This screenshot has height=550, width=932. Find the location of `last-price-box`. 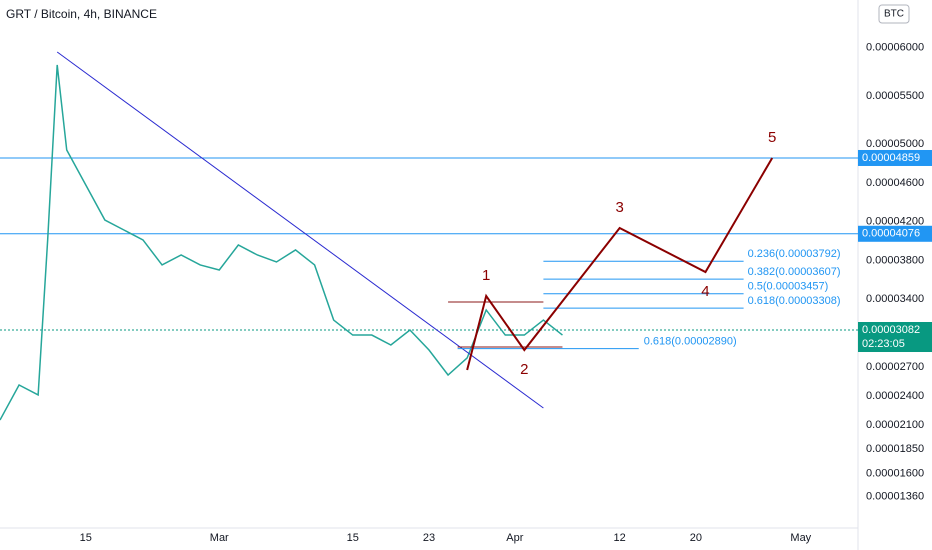

last-price-box is located at coordinates (895, 337).